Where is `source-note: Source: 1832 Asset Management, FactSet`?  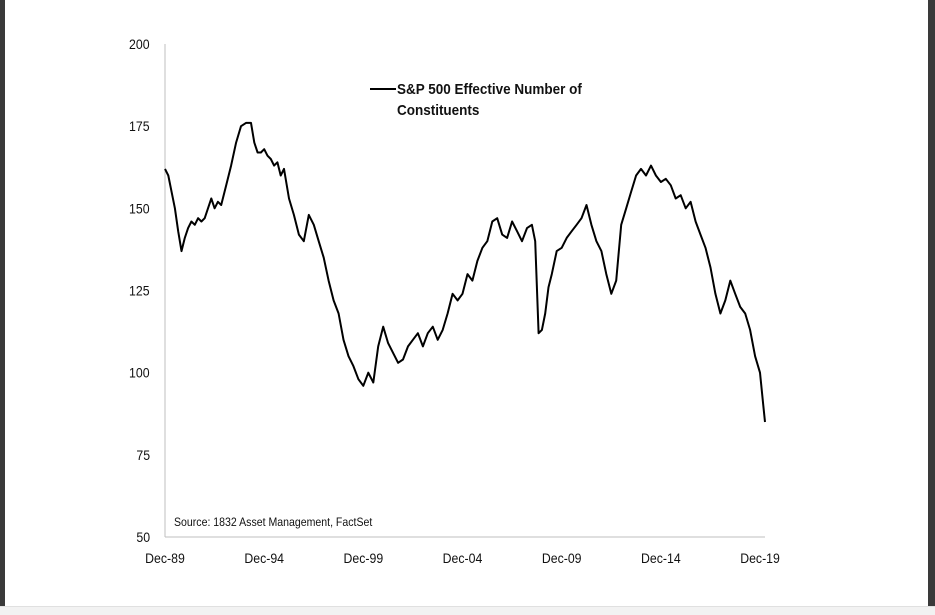
source-note: Source: 1832 Asset Management, FactSet is located at coordinates (273, 522).